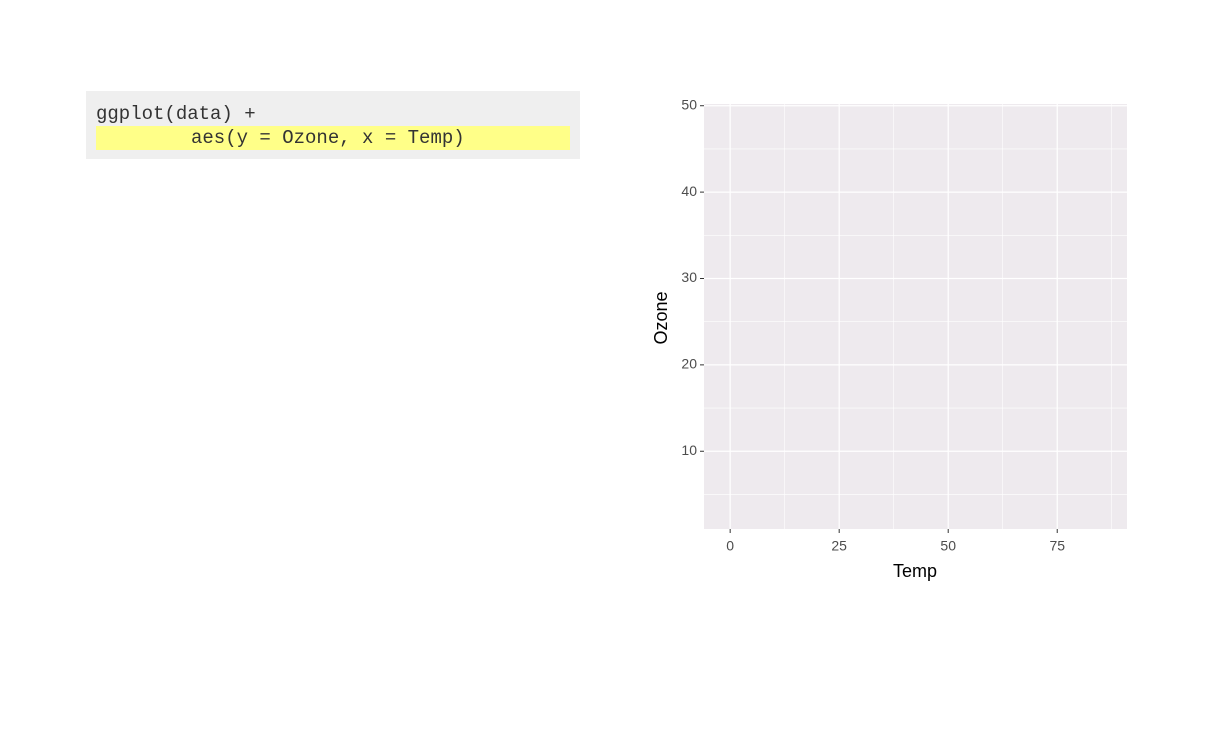 The height and width of the screenshot is (734, 1223). Describe the element at coordinates (689, 450) in the screenshot. I see `y-tick-label: 10` at that location.